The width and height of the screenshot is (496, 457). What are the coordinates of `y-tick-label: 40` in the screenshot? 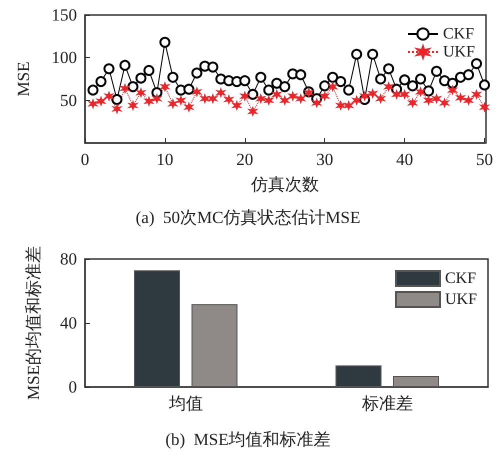 It's located at (68, 323).